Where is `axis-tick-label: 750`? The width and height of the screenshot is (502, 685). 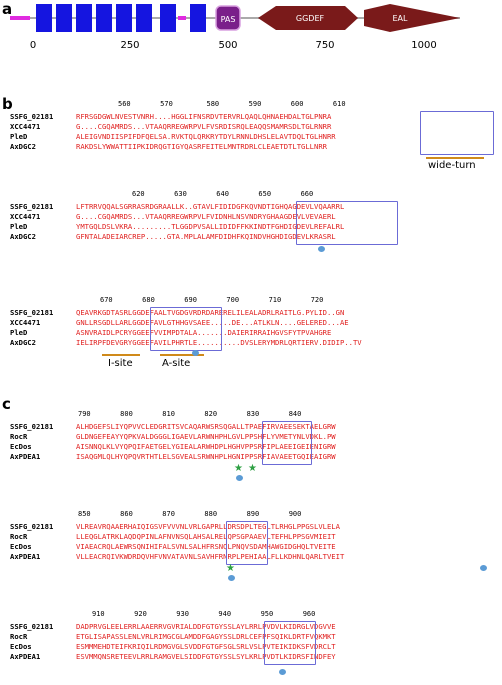 axis-tick-label: 750 is located at coordinates (324, 45).